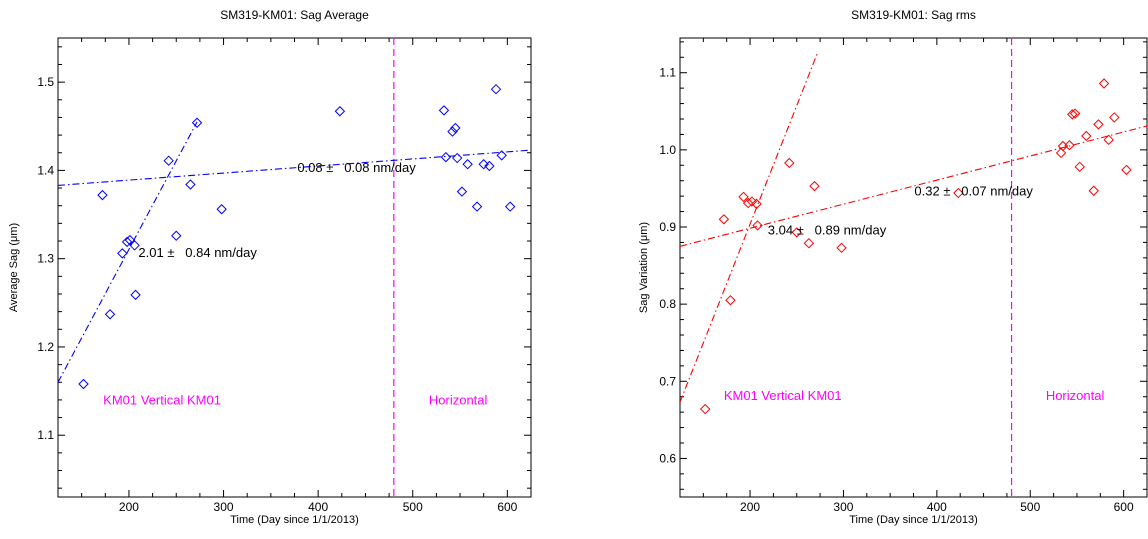  Describe the element at coordinates (644, 267) in the screenshot. I see `y-axis-label: Sag Variation (μm)` at that location.